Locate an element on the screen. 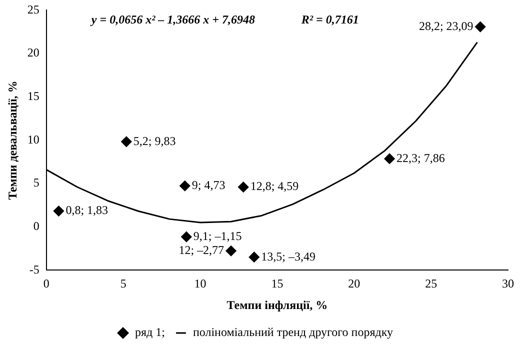 This screenshot has height=349, width=522. data-label: 12; –2,77 is located at coordinates (201, 250).